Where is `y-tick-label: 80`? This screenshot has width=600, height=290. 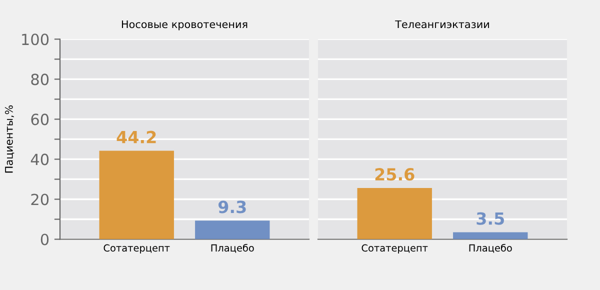
y-tick-label: 80 is located at coordinates (40, 80).